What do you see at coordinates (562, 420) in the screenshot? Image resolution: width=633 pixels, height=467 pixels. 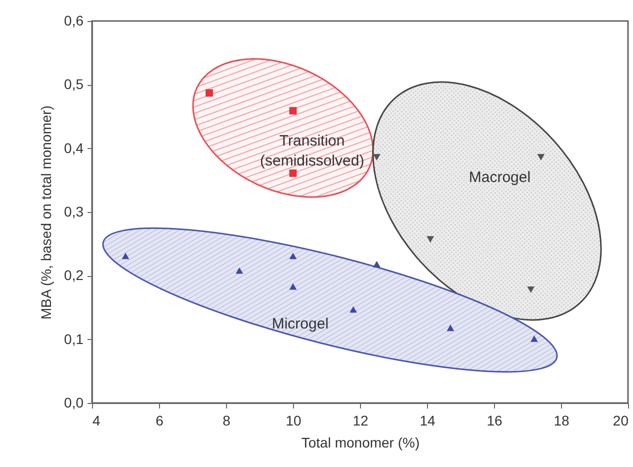 I see `x-tick-label: 18` at bounding box center [562, 420].